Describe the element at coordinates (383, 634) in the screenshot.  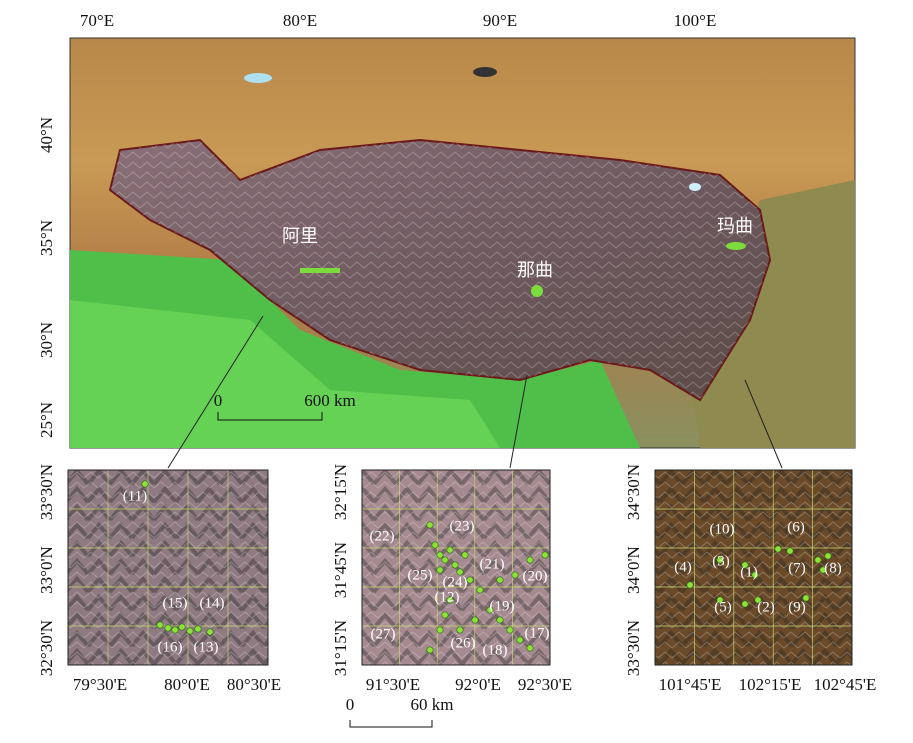
I see `station-label: (27)` at that location.